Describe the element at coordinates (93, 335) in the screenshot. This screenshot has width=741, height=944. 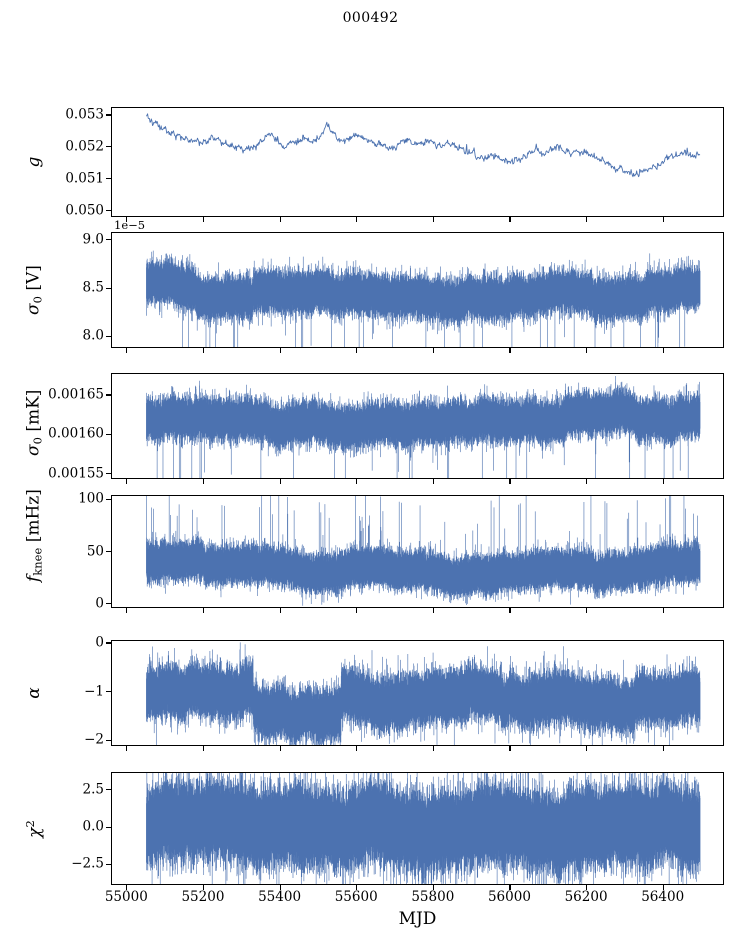
I see `y-tick-label: 8.0` at that location.